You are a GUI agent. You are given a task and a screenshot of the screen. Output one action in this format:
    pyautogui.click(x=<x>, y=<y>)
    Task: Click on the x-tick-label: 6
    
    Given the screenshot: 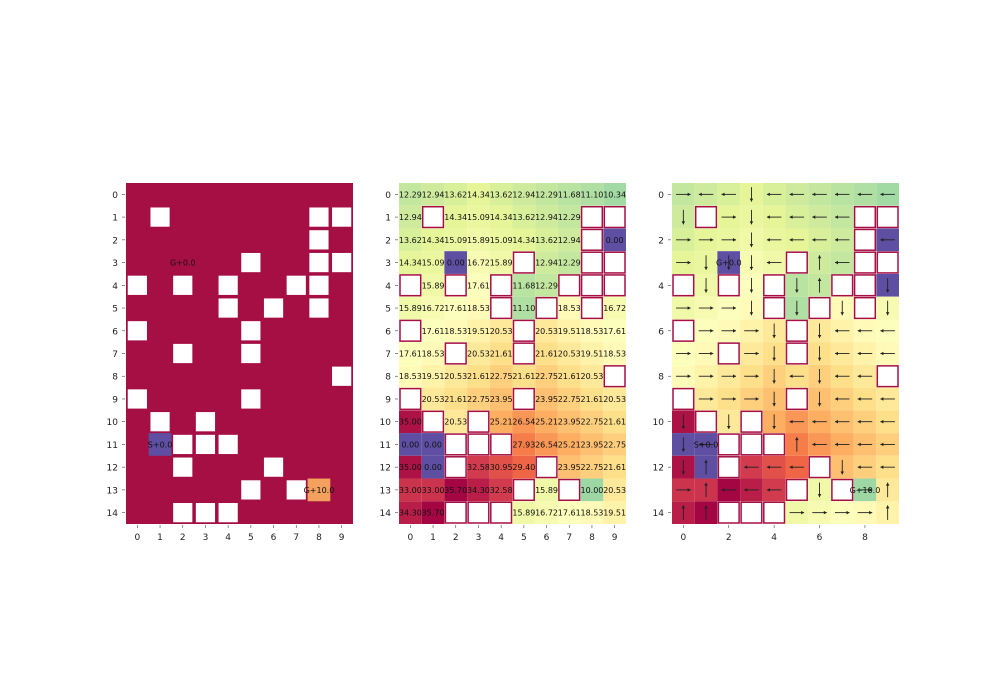 What is the action you would take?
    pyautogui.click(x=820, y=538)
    